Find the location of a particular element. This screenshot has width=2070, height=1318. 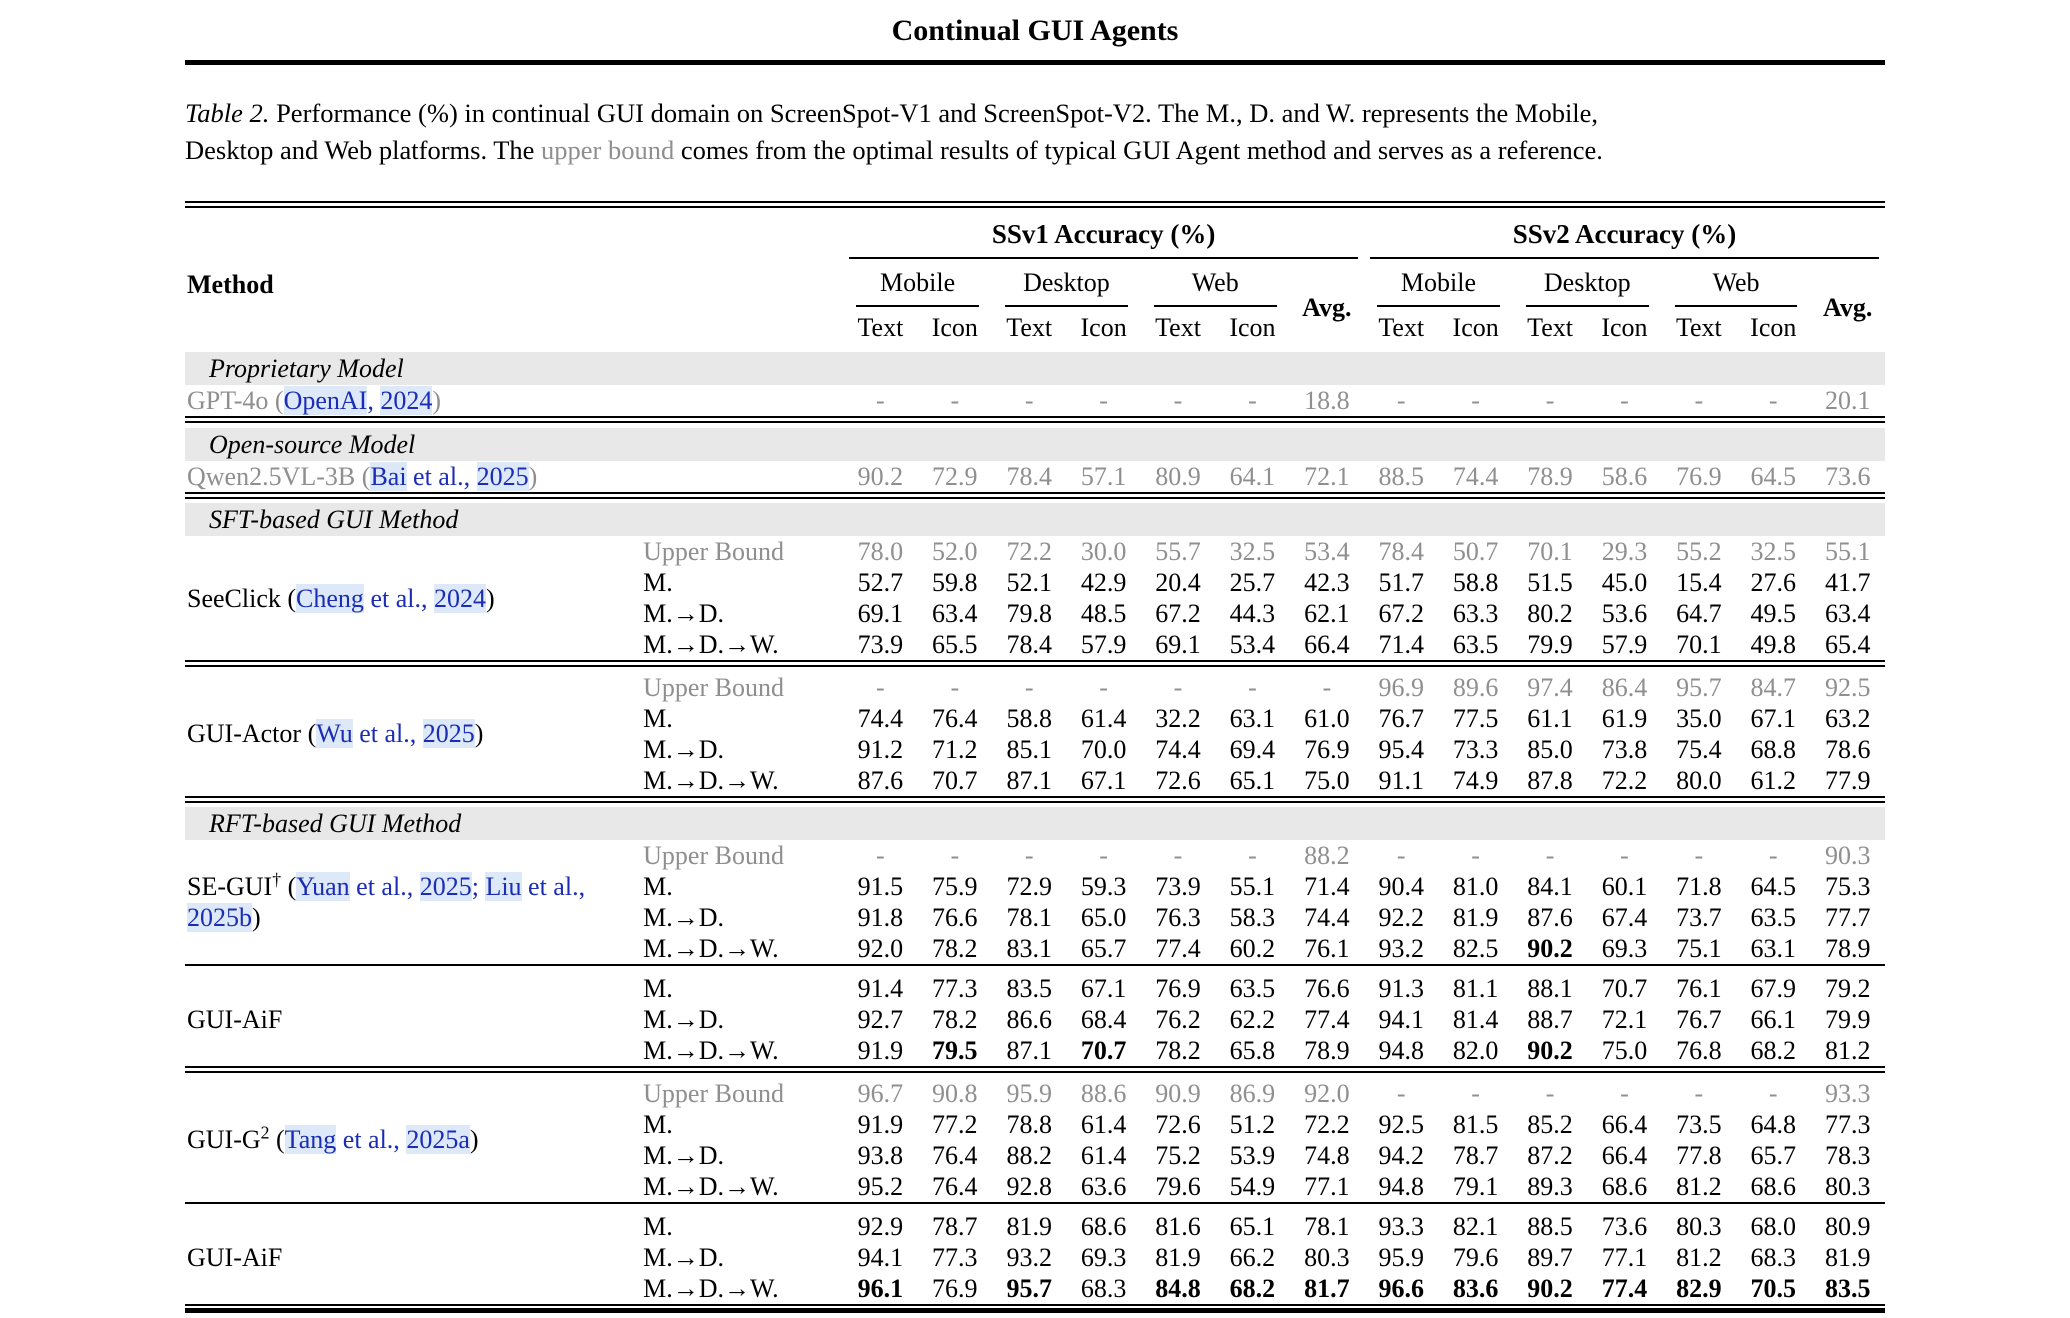

cell-value: 74.9 is located at coordinates (1475, 780).